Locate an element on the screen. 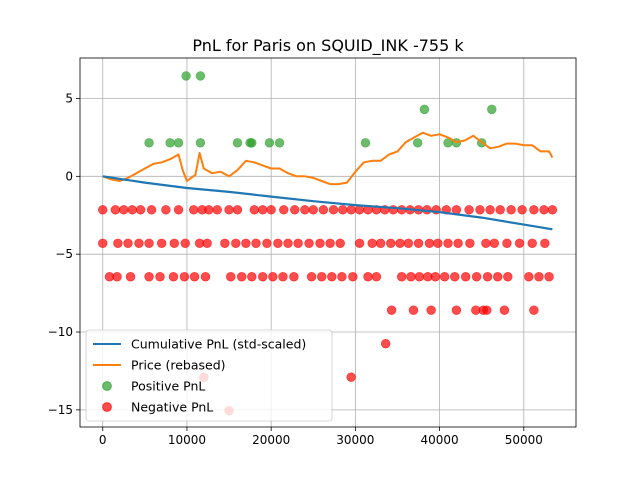  legend-box is located at coordinates (209, 375).